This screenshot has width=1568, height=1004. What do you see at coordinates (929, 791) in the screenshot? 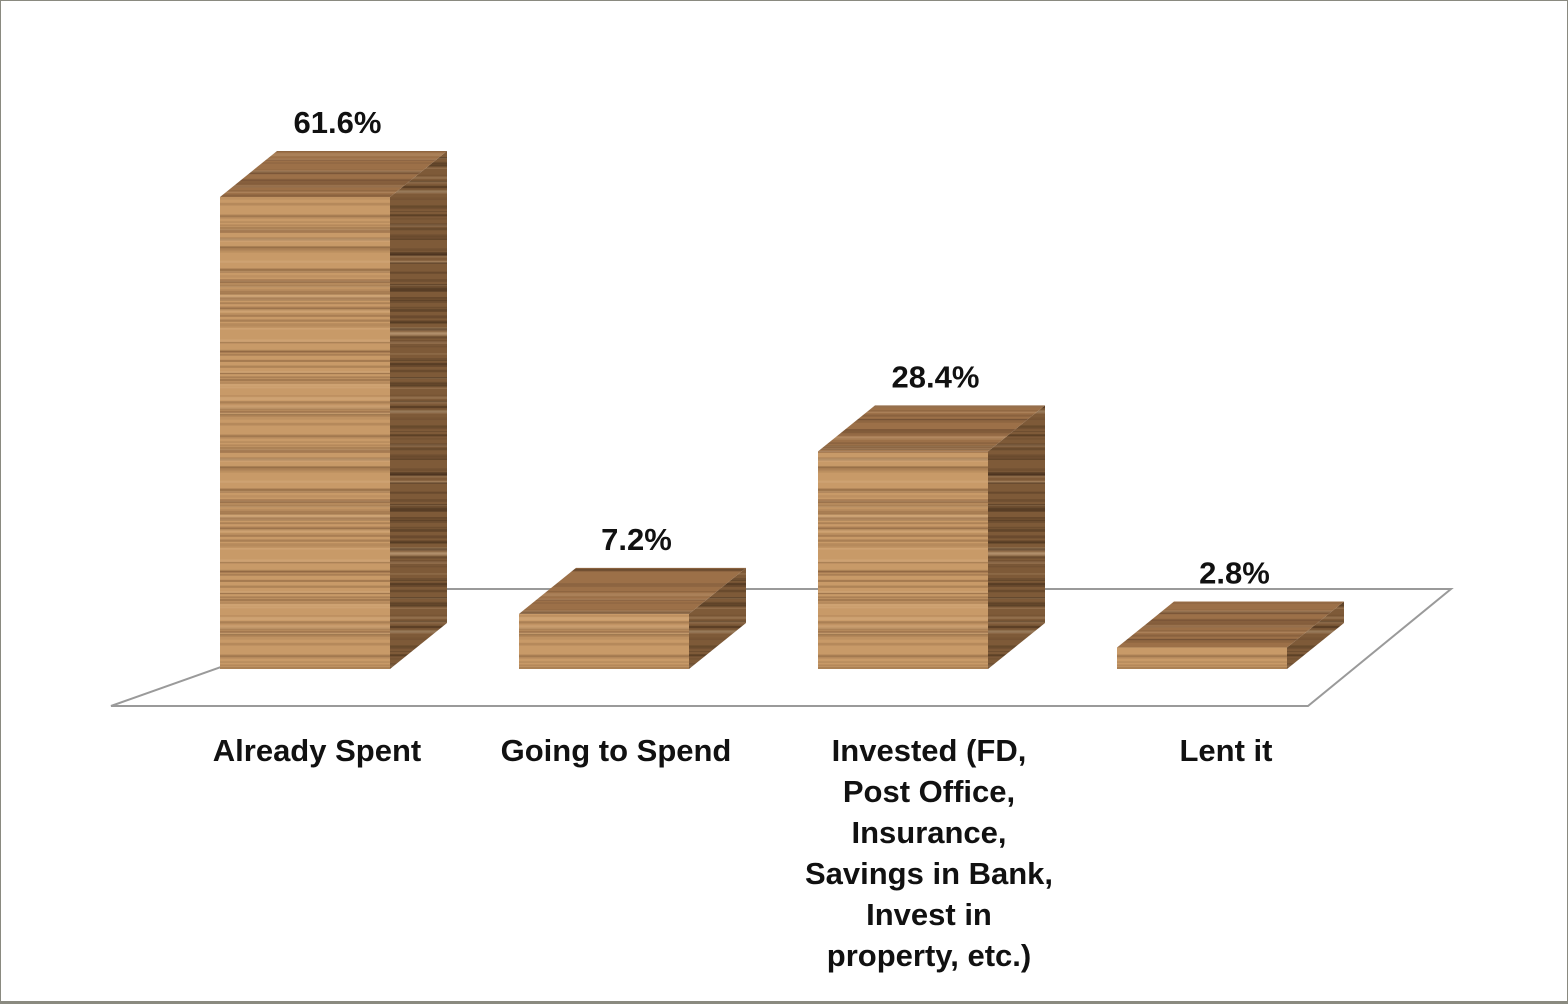
I see `category-label-line: Post Office,` at bounding box center [929, 791].